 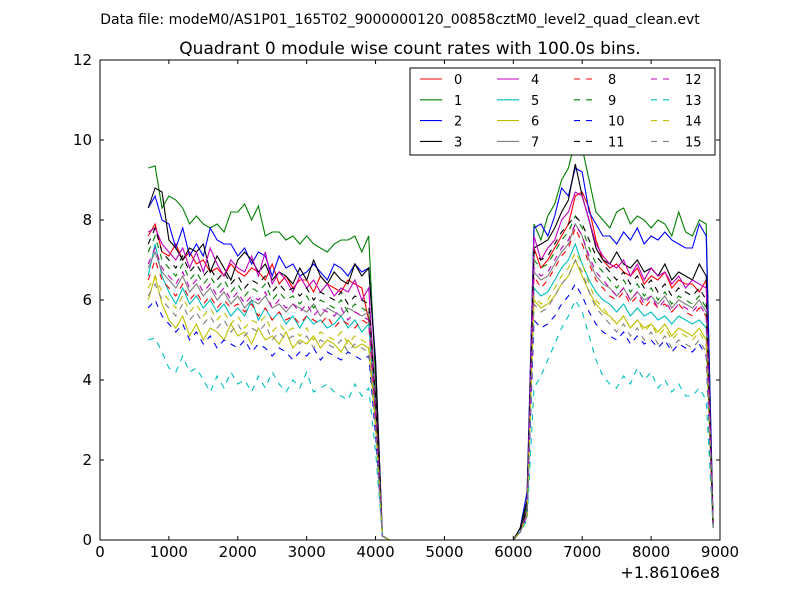 What do you see at coordinates (693, 142) in the screenshot?
I see `legend-label-15: 15` at bounding box center [693, 142].